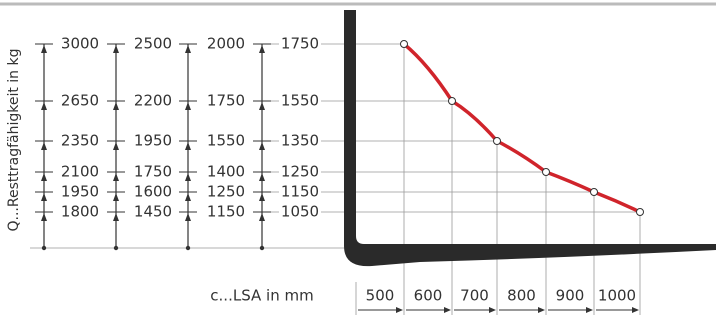 The width and height of the screenshot is (716, 320). I want to click on capacity-label: 2500, so click(153, 44).